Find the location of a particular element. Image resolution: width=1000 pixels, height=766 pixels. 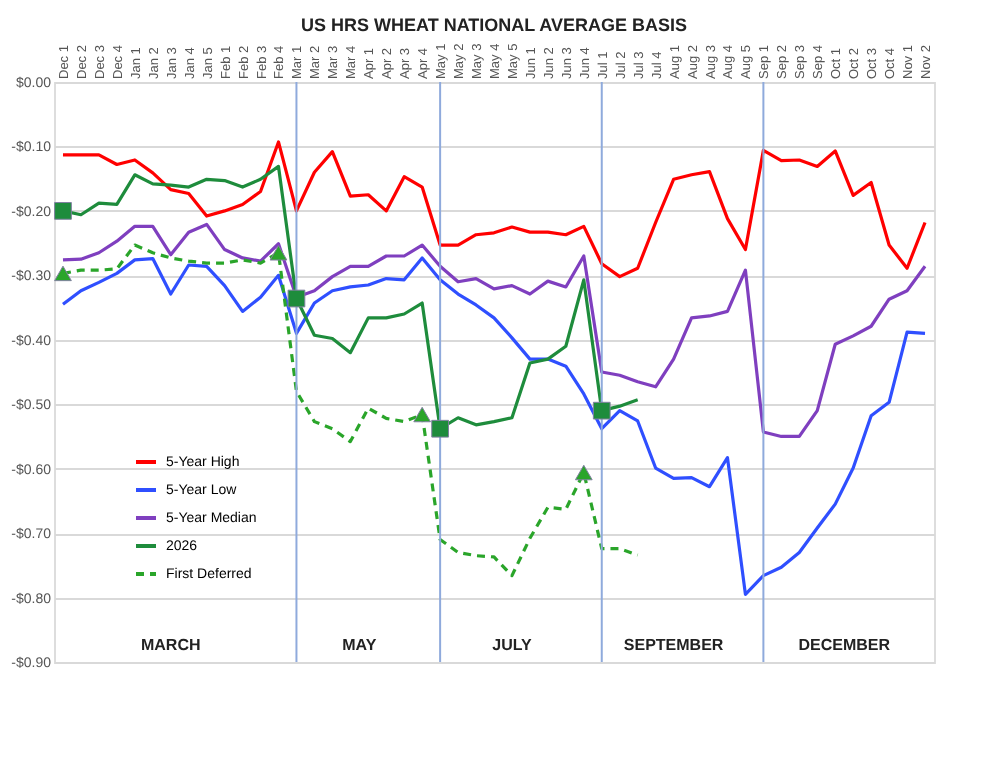

annotation: JULY is located at coordinates (512, 645).